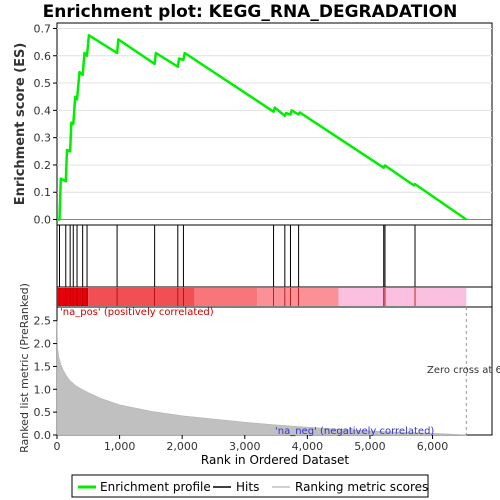 This screenshot has width=500, height=500. What do you see at coordinates (250, 12) in the screenshot?
I see `chart-title: Enrichment plot: KEGG_RNA_DEGRADATION` at bounding box center [250, 12].